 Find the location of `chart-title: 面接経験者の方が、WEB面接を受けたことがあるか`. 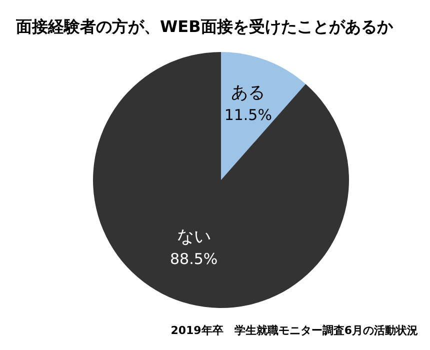

chart-title: 面接経験者の方が、WEB面接を受けたことがあるか is located at coordinates (204, 26).